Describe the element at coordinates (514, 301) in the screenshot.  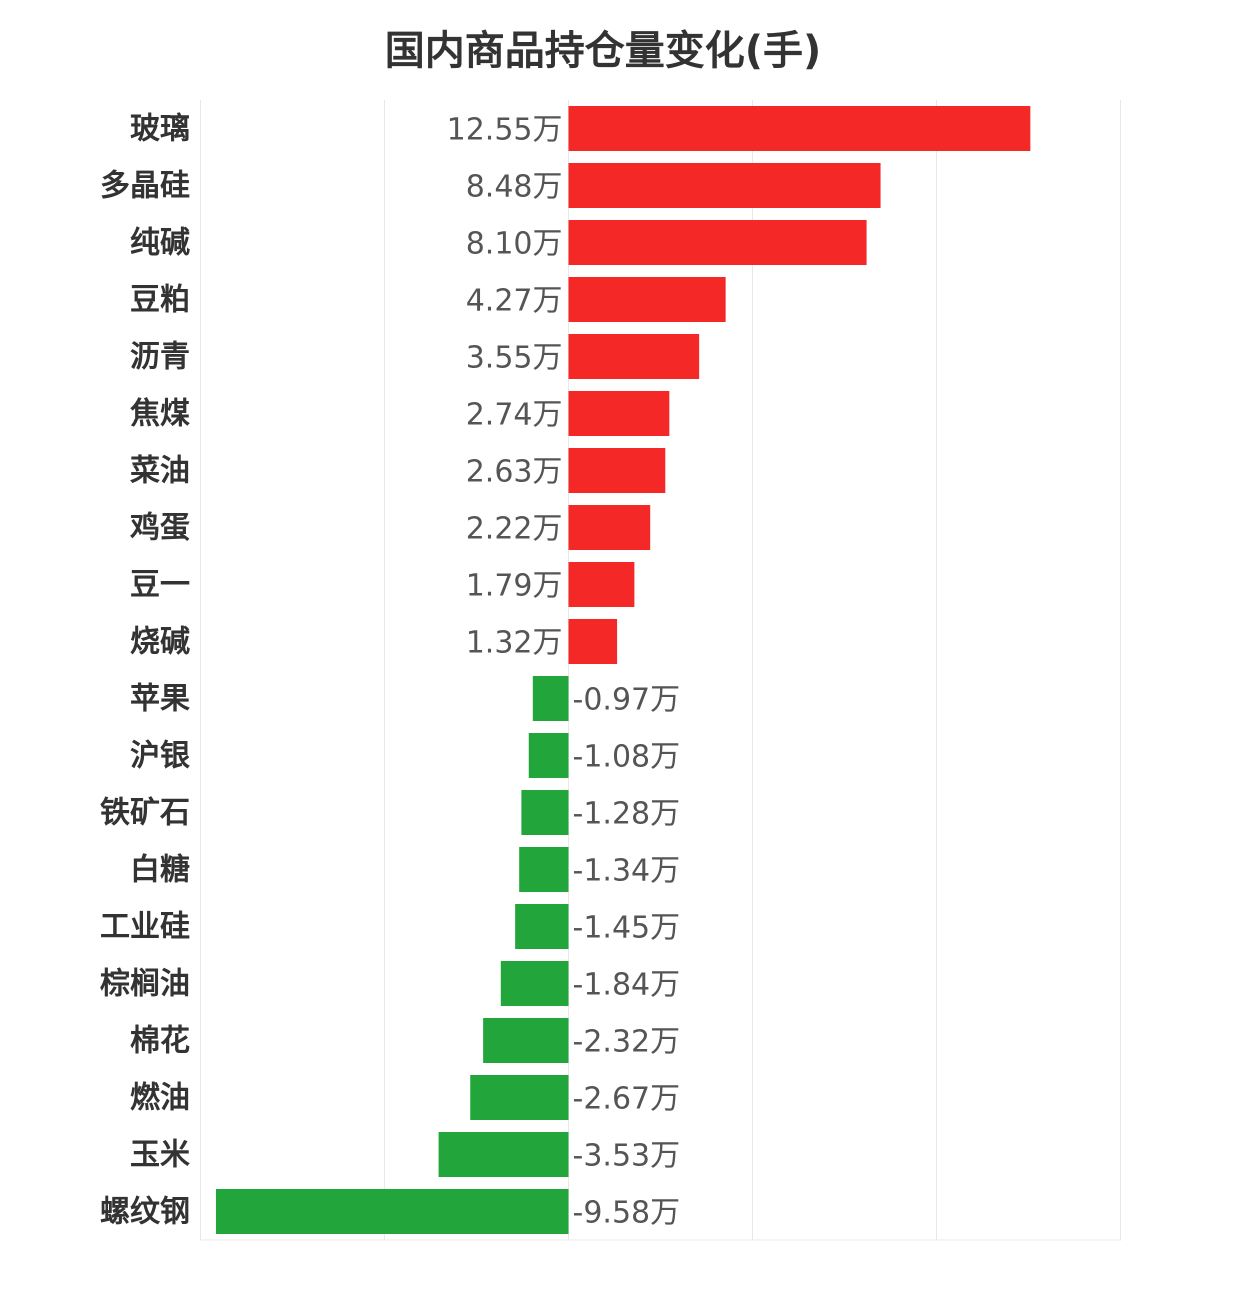
I see `value-label: 4.27万` at that location.